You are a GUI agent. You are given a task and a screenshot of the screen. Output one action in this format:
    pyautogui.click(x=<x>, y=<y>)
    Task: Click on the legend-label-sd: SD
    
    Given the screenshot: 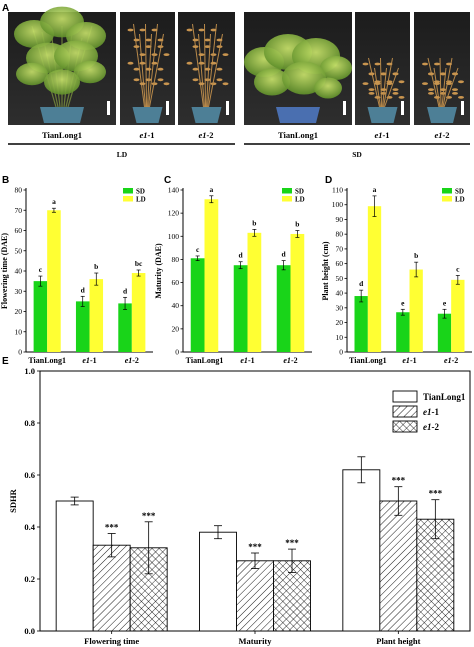 What is the action you would take?
    pyautogui.click(x=299, y=192)
    